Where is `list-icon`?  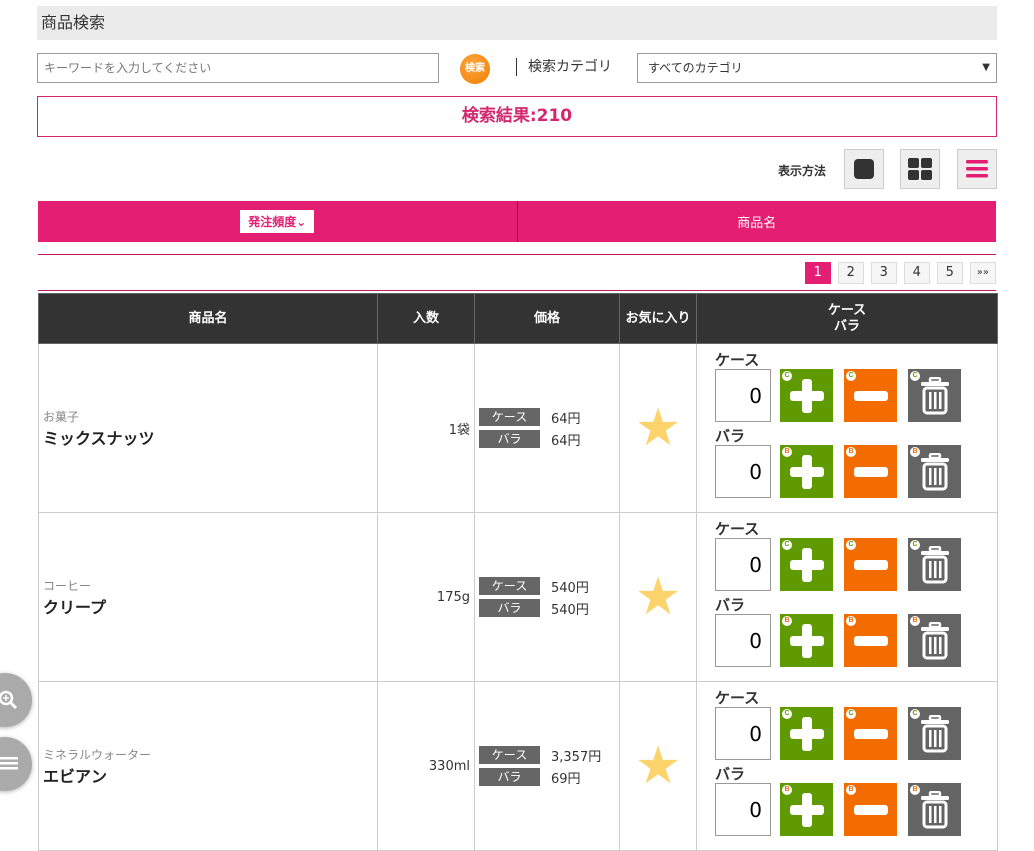 list-icon is located at coordinates (977, 169).